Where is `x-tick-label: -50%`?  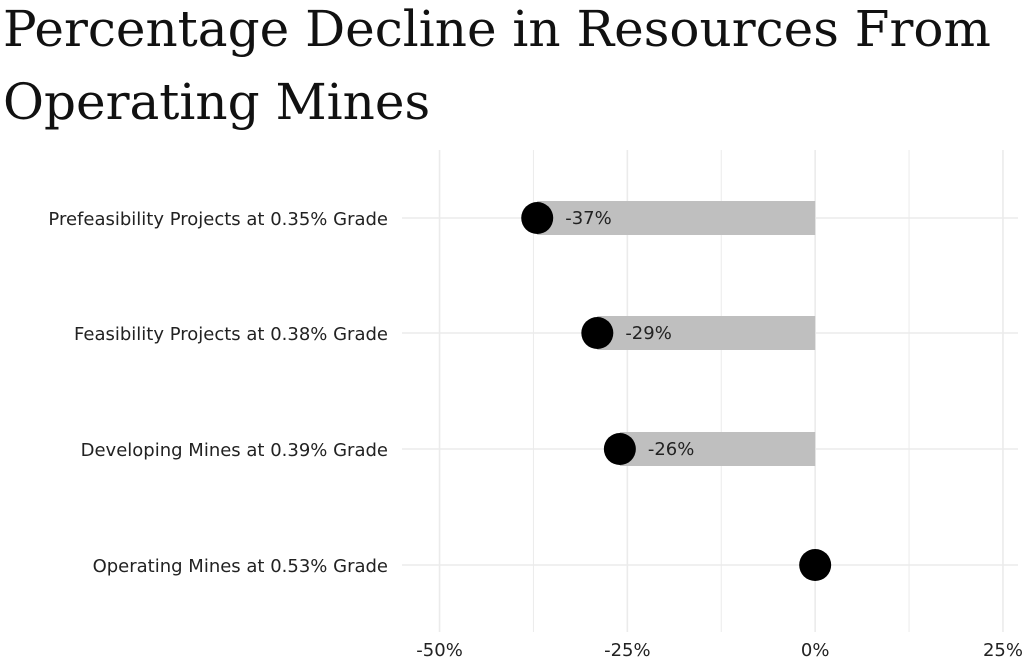
x-tick-label: -50% is located at coordinates (439, 650).